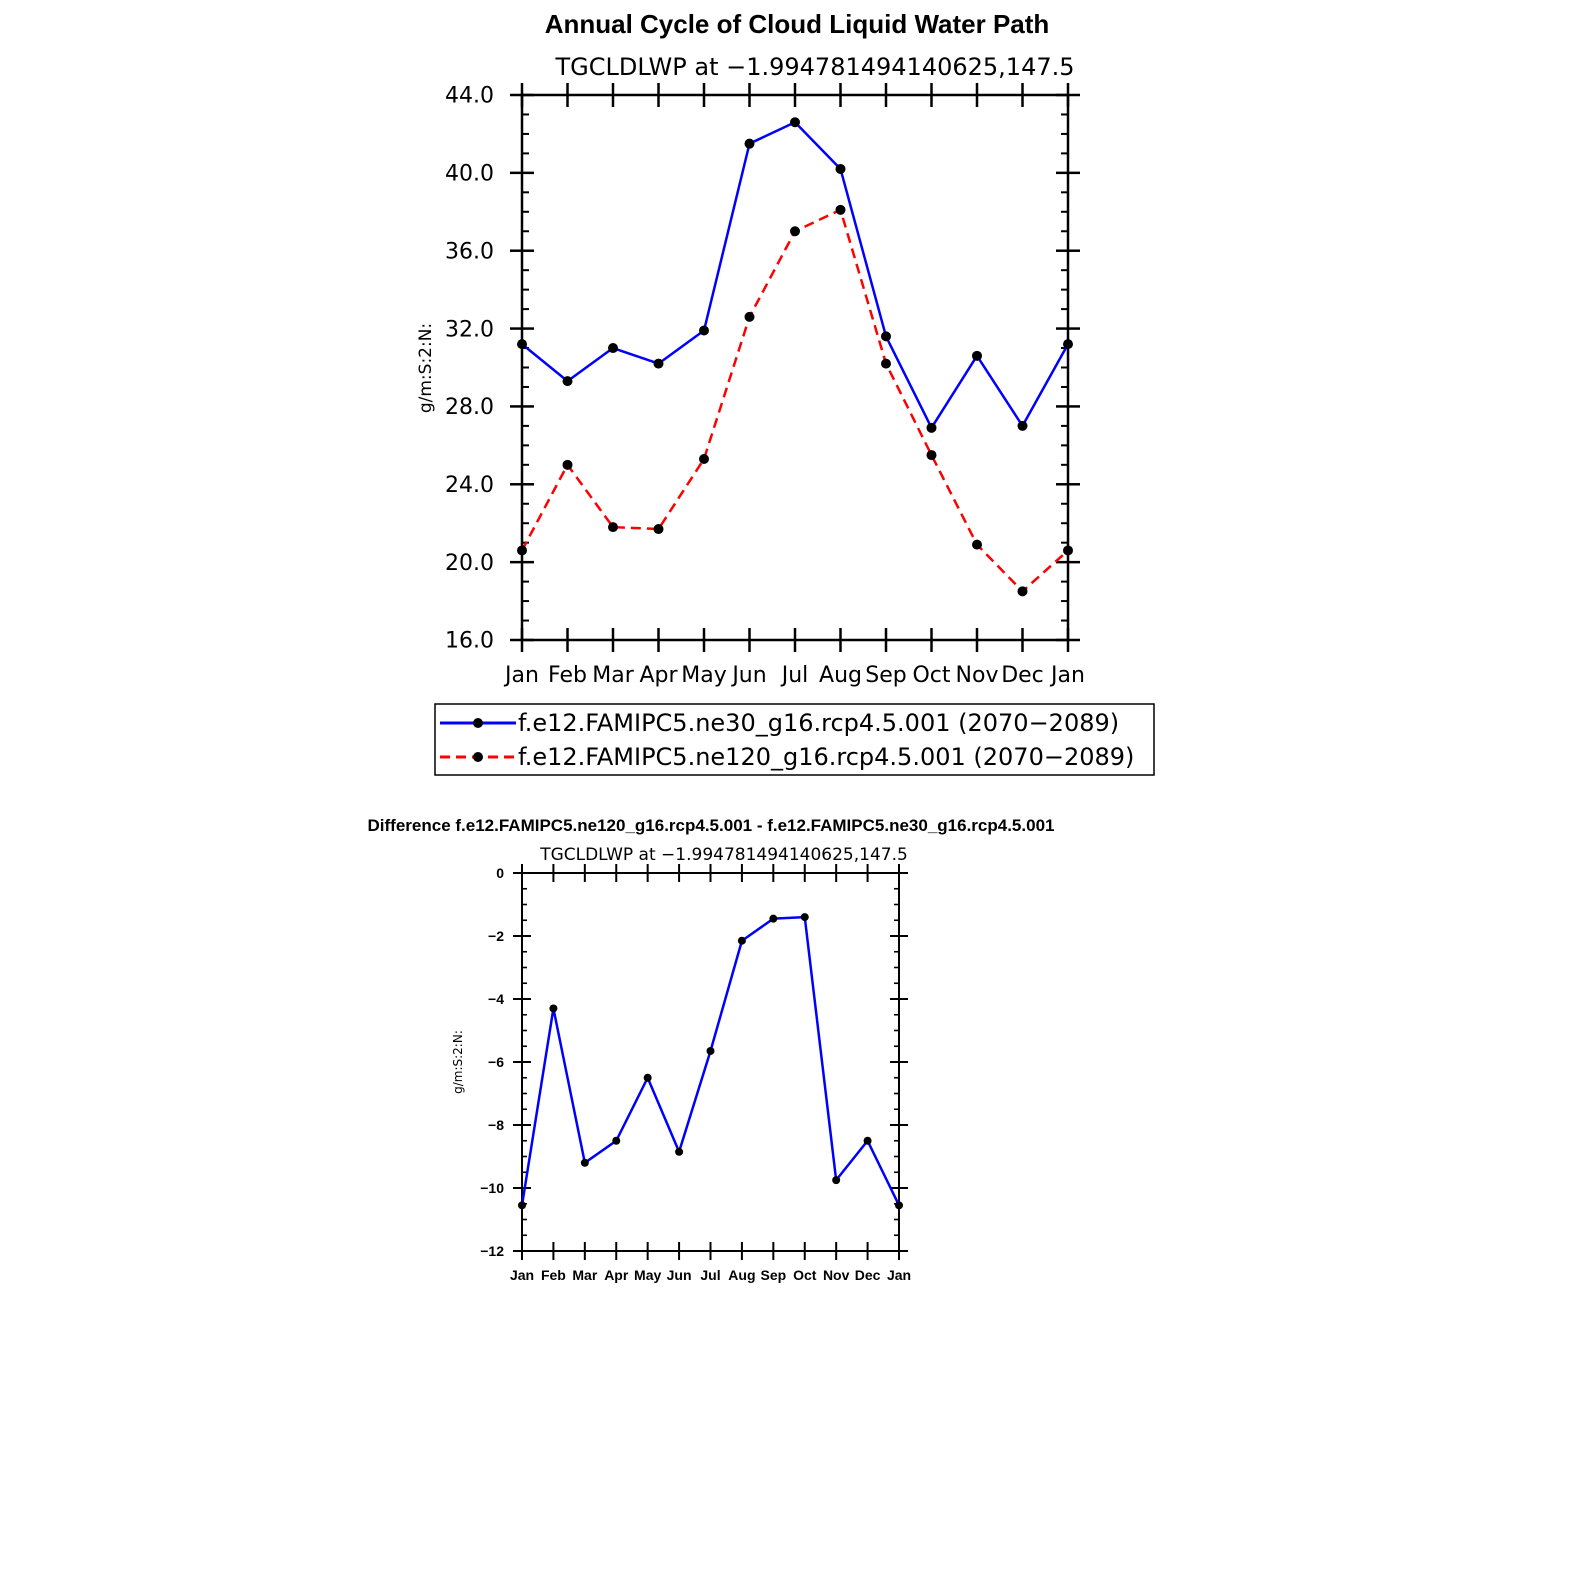 The image size is (1574, 1574). Describe the element at coordinates (469, 329) in the screenshot. I see `y-tick-label: 32.0` at that location.